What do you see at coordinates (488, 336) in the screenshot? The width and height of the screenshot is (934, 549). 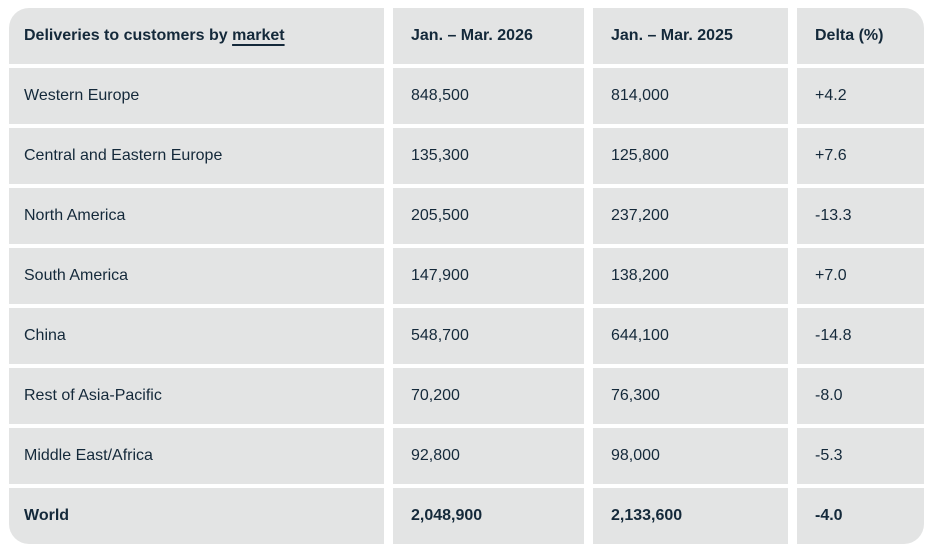 I see `value-2026-cell: 548,700` at bounding box center [488, 336].